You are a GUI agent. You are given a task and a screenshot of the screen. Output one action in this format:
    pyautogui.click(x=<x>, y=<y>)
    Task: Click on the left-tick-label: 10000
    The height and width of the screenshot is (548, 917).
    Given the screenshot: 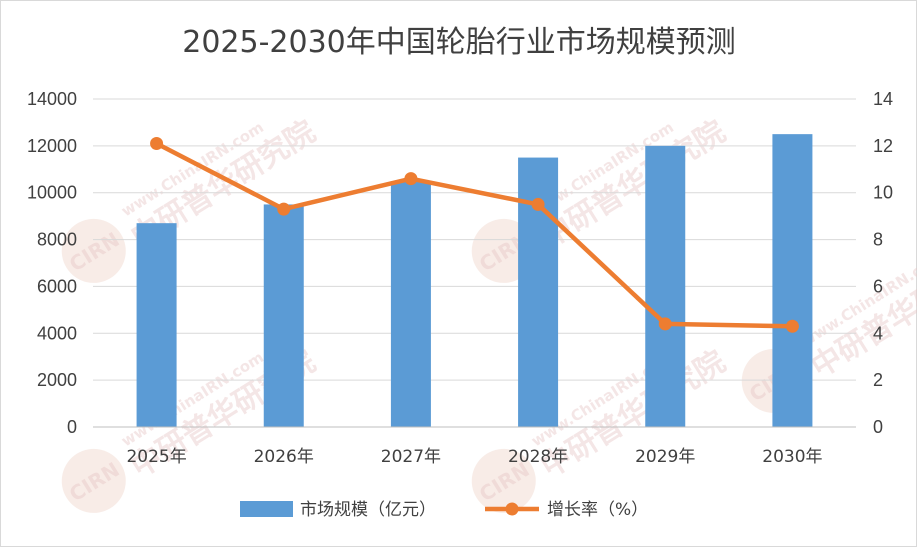 What is the action you would take?
    pyautogui.click(x=52, y=193)
    